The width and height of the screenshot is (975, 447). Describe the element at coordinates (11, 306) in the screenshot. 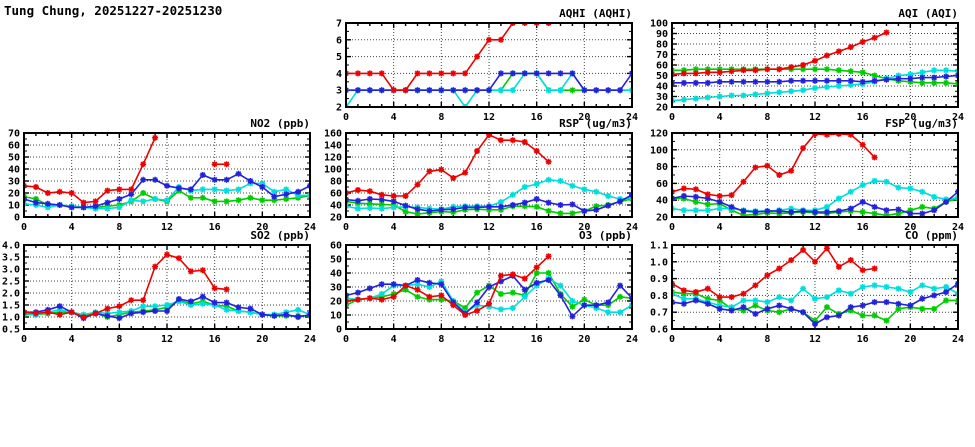

I see `svg-text: 1.5` at that location.